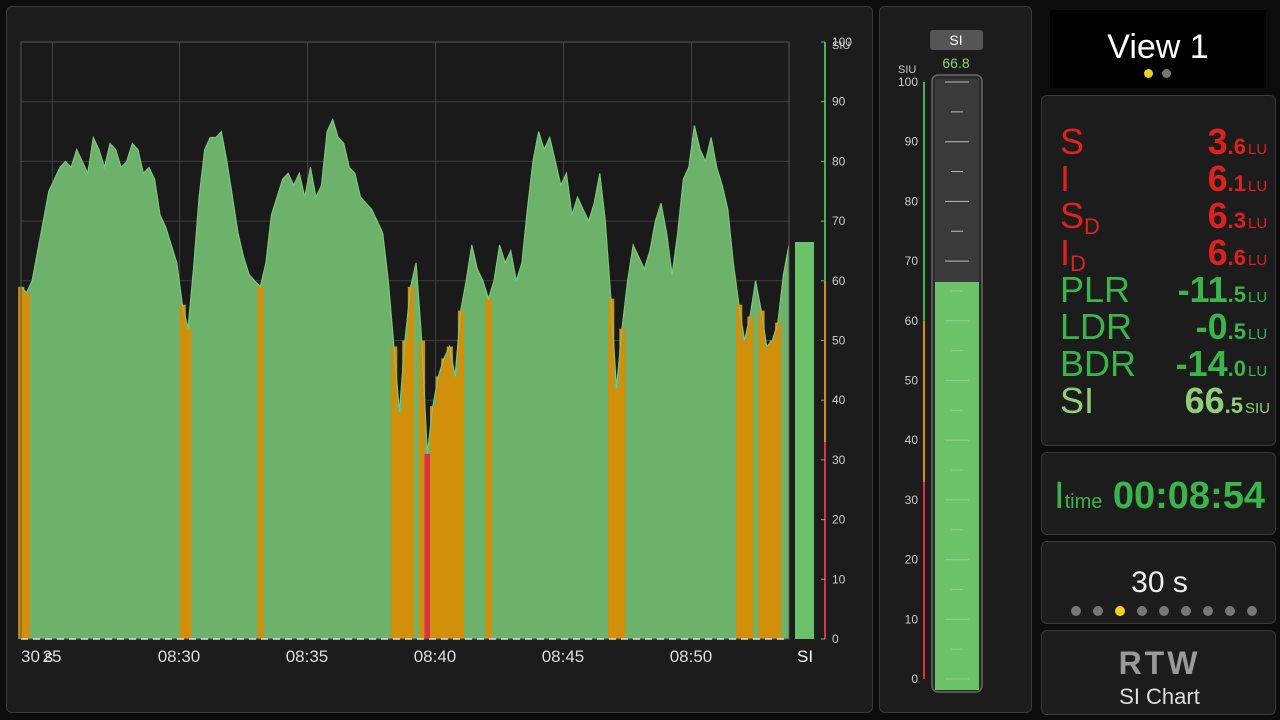  What do you see at coordinates (804, 440) in the screenshot?
I see `si-current-bar` at bounding box center [804, 440].